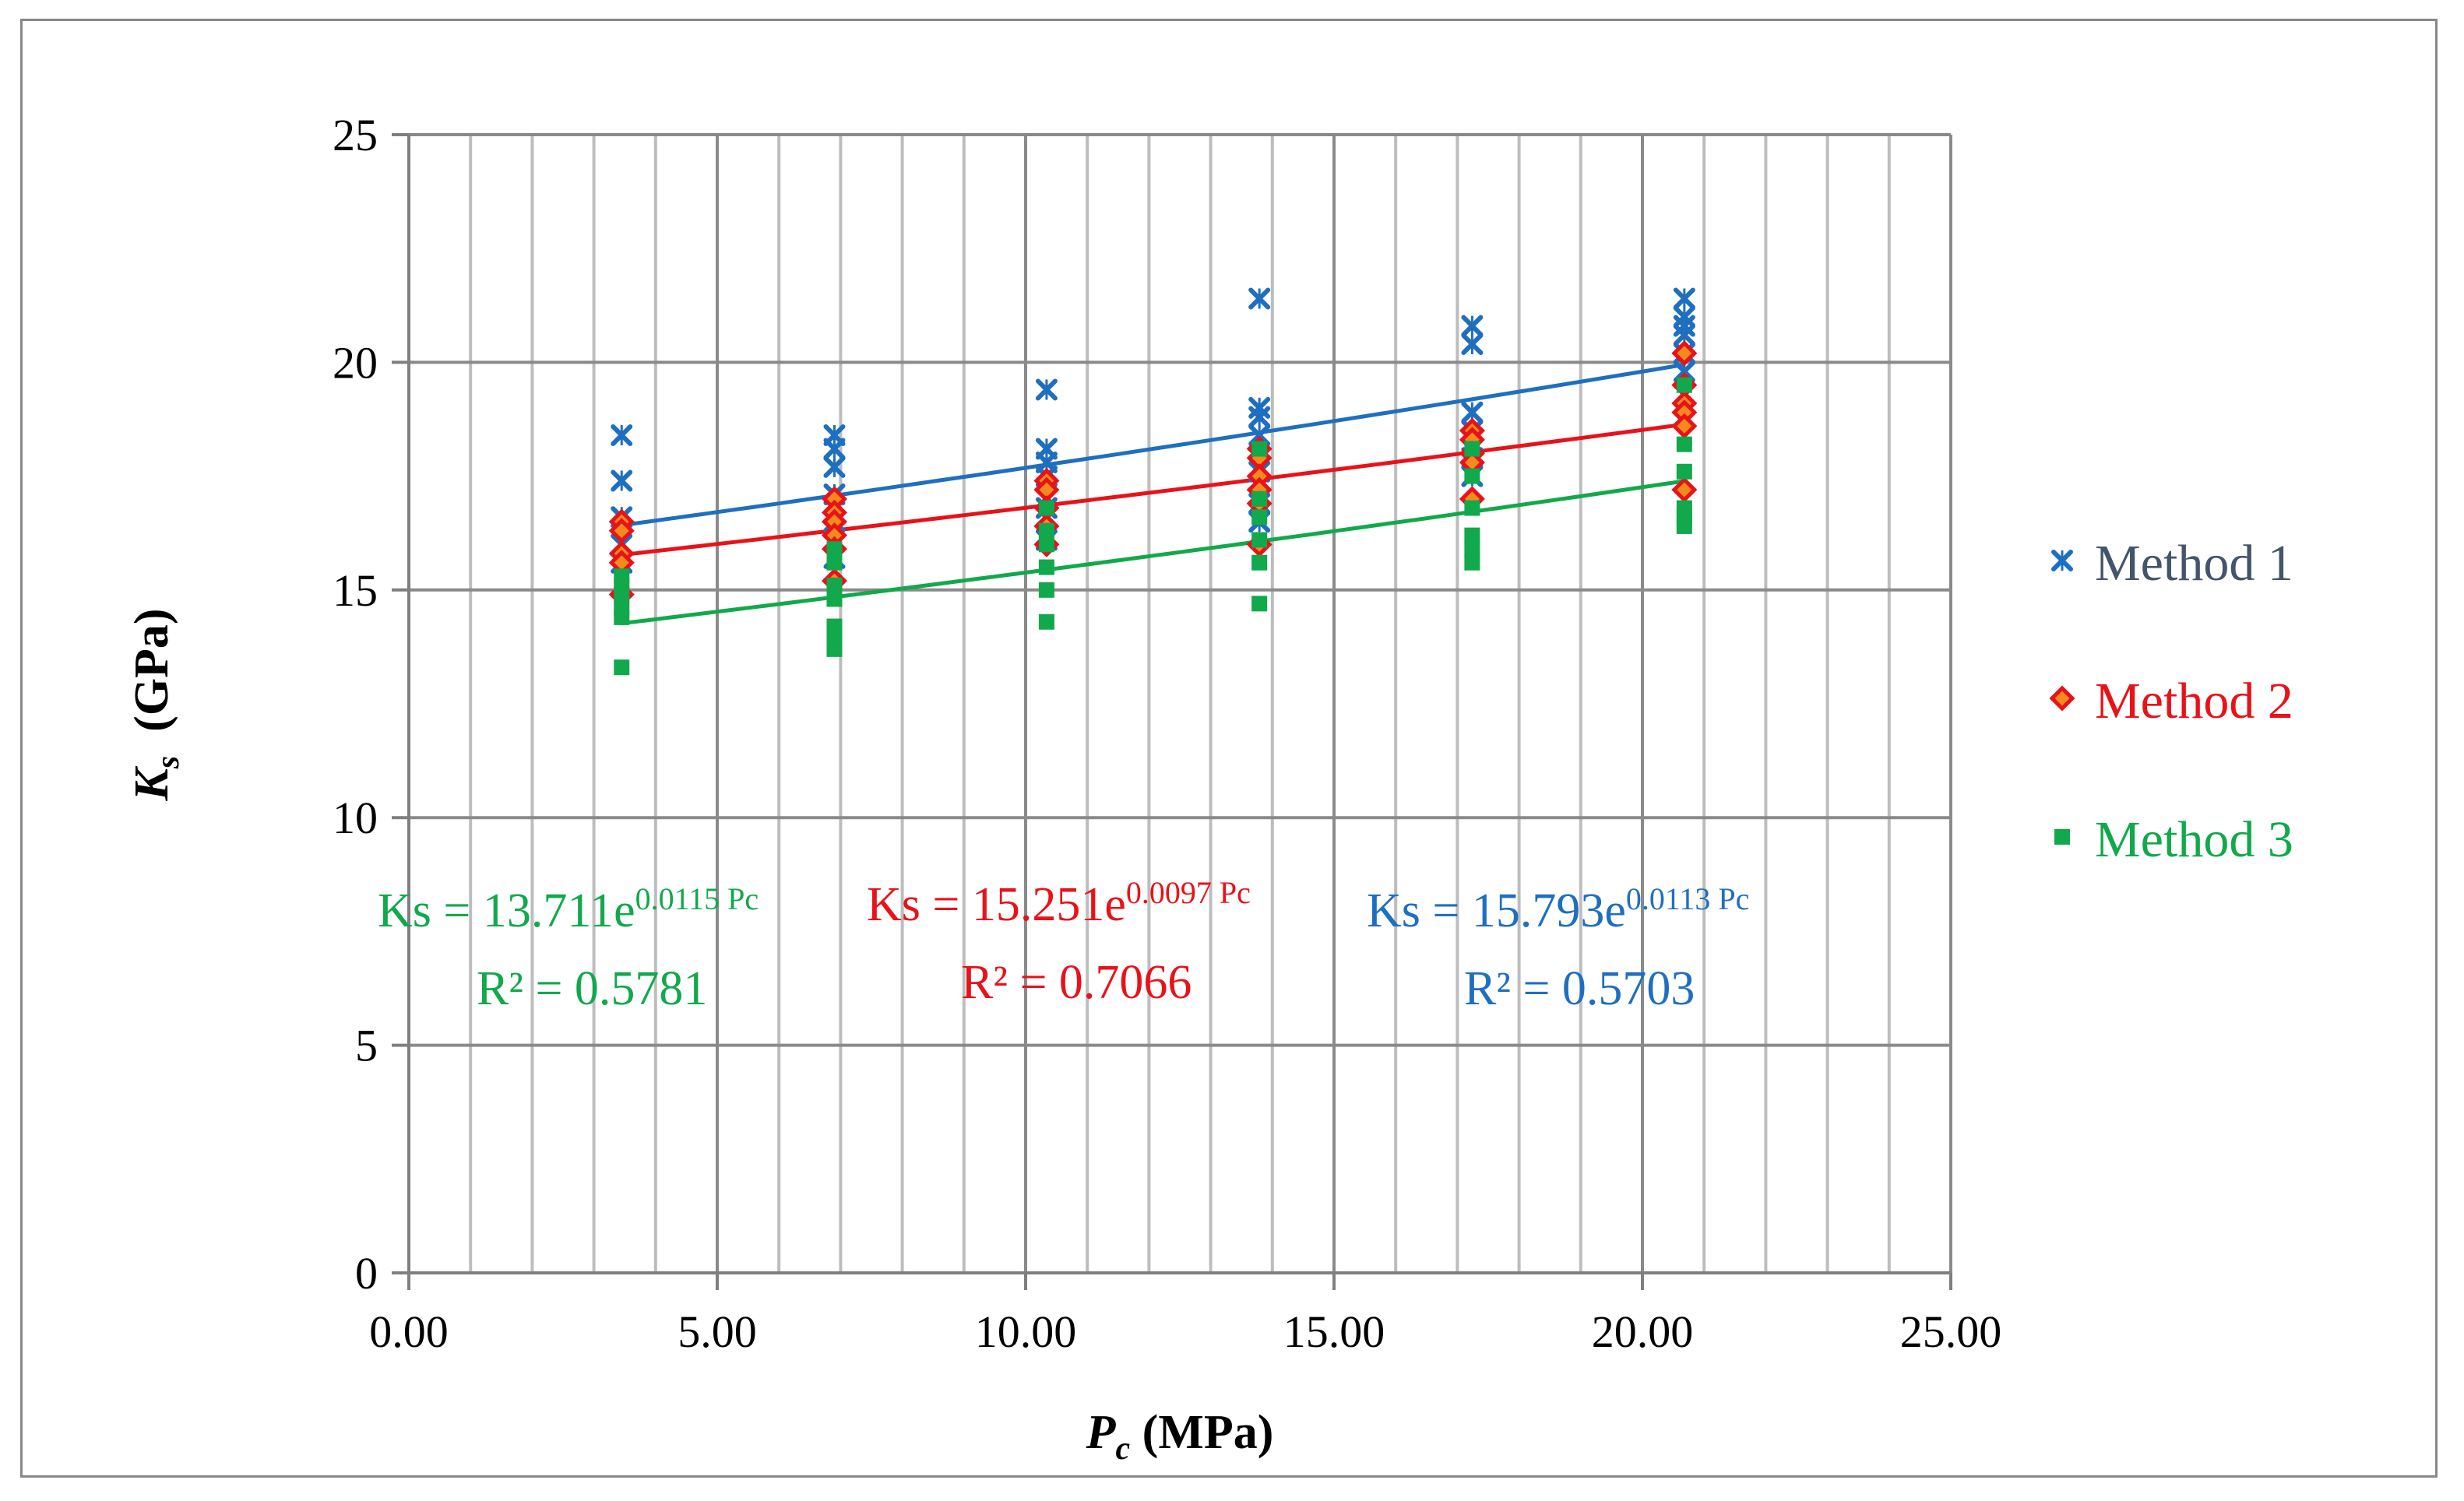 The height and width of the screenshot is (1501, 2464). I want to click on legend-label-method-3: Method 3, so click(2194, 840).